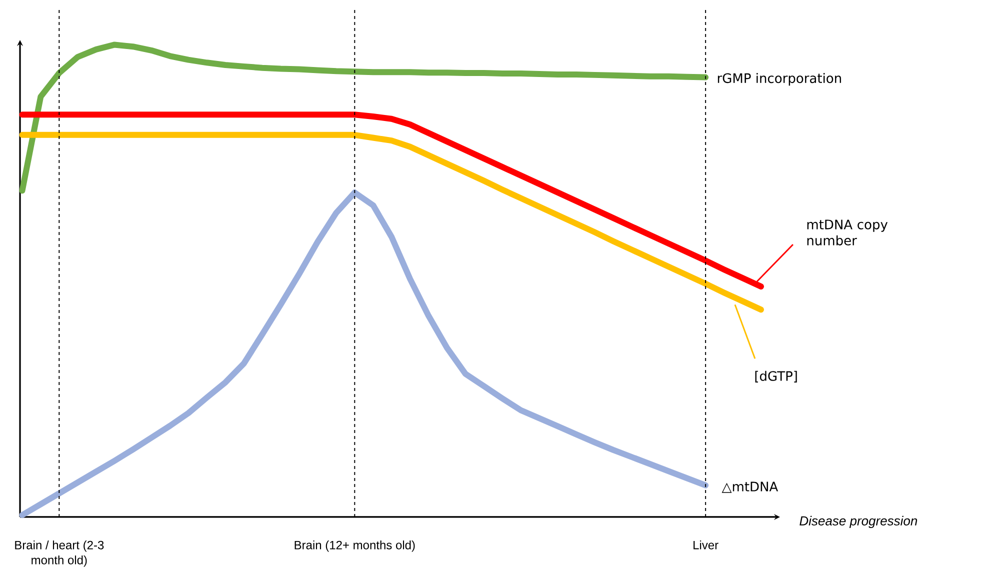 Image resolution: width=999 pixels, height=583 pixels. What do you see at coordinates (847, 233) in the screenshot?
I see `text: mtDNA copy number` at bounding box center [847, 233].